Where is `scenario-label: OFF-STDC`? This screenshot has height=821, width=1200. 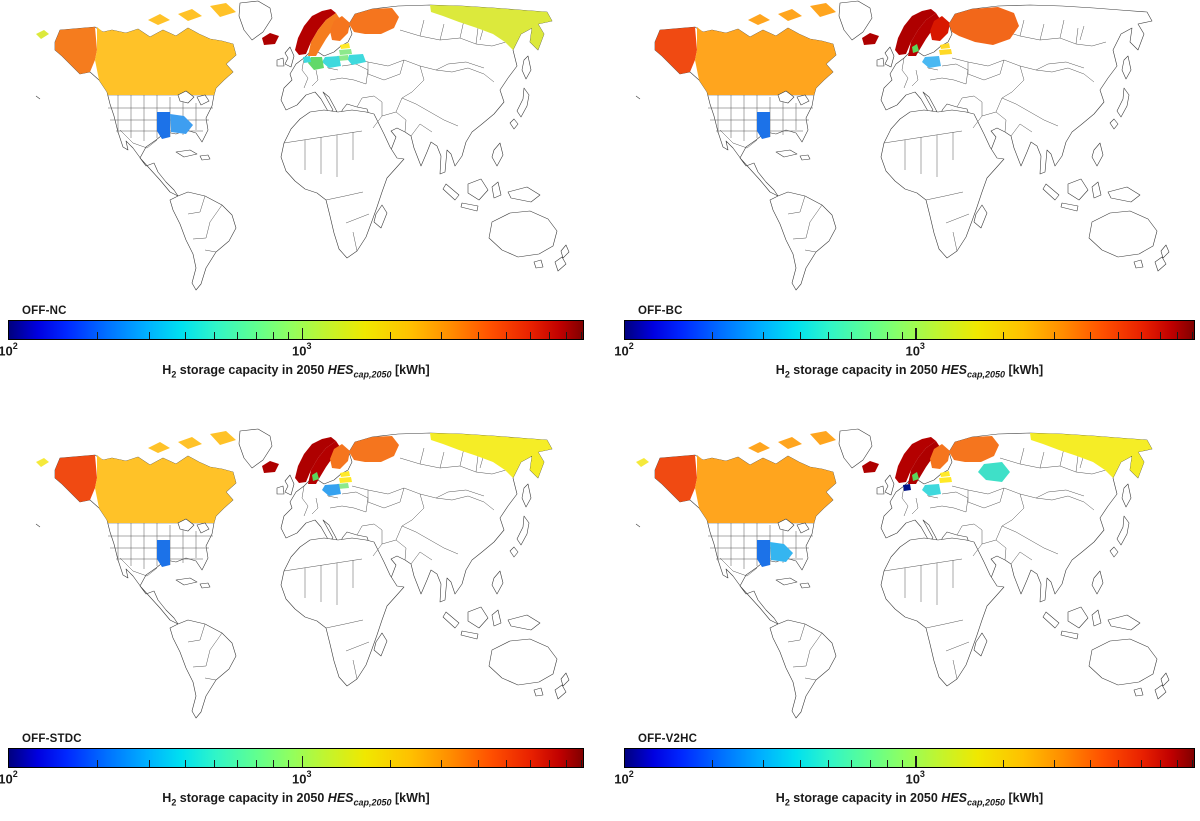 scenario-label: OFF-STDC is located at coordinates (52, 739).